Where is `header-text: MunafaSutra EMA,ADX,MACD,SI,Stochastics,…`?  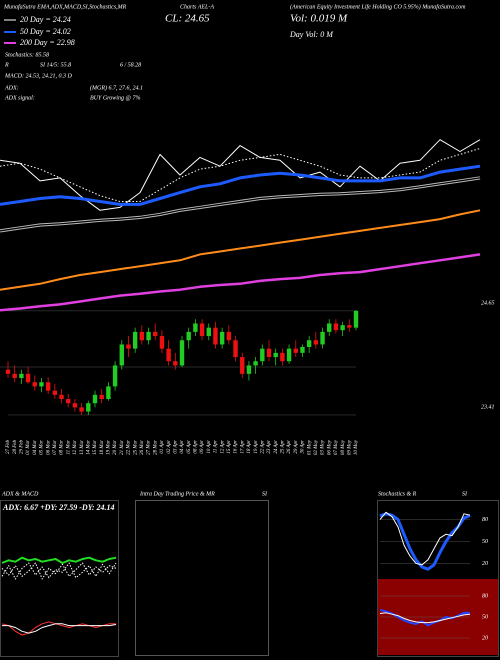
header-text: MunafaSutra EMA,ADX,MACD,SI,Stochastics,… is located at coordinates (65, 6).